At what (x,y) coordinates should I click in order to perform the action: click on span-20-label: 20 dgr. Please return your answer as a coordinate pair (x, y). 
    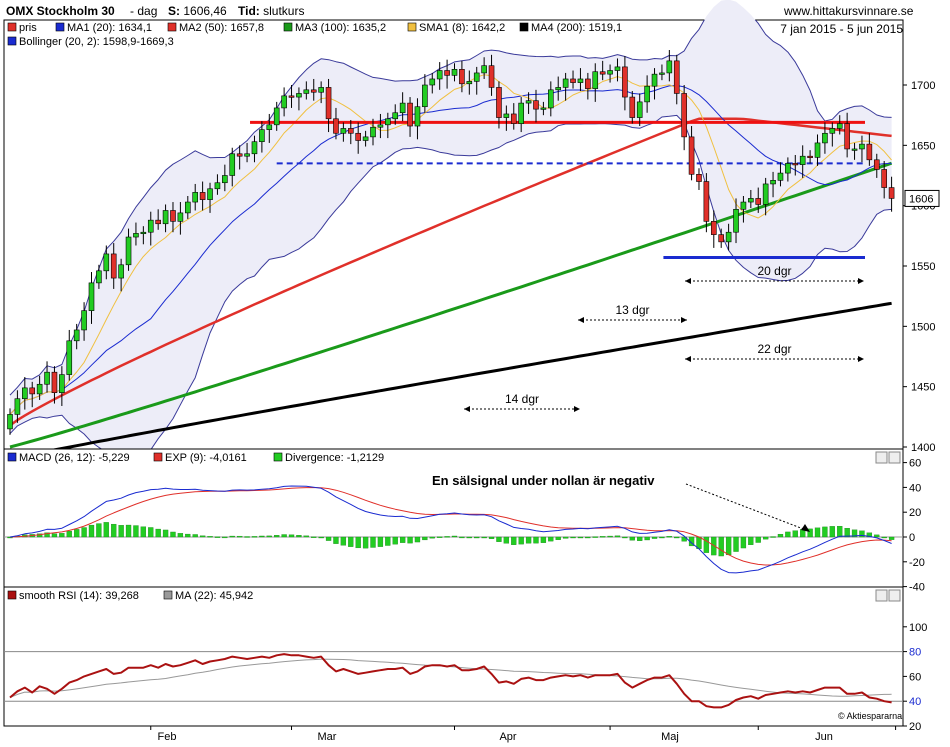
    Looking at the image, I should click on (774, 271).